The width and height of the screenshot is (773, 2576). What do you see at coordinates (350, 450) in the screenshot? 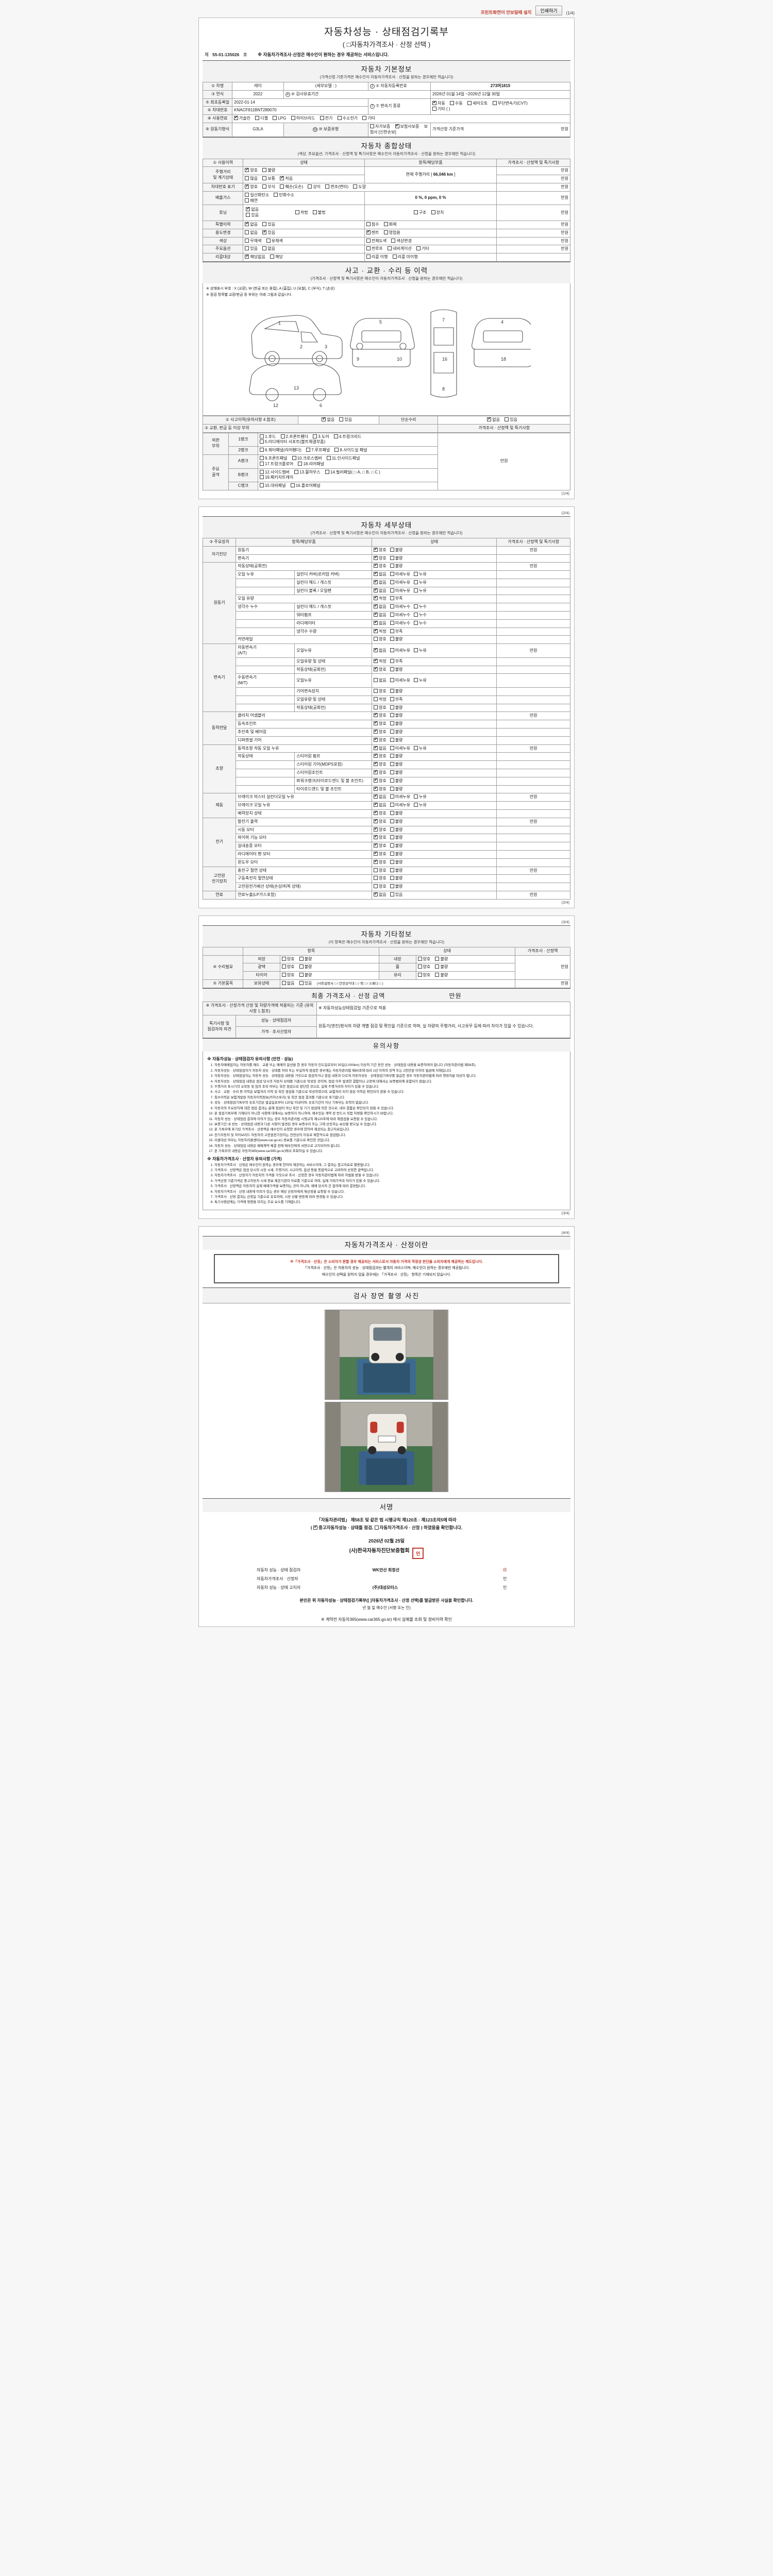
I see `part-option: 8.사이드실 패널` at bounding box center [350, 450].